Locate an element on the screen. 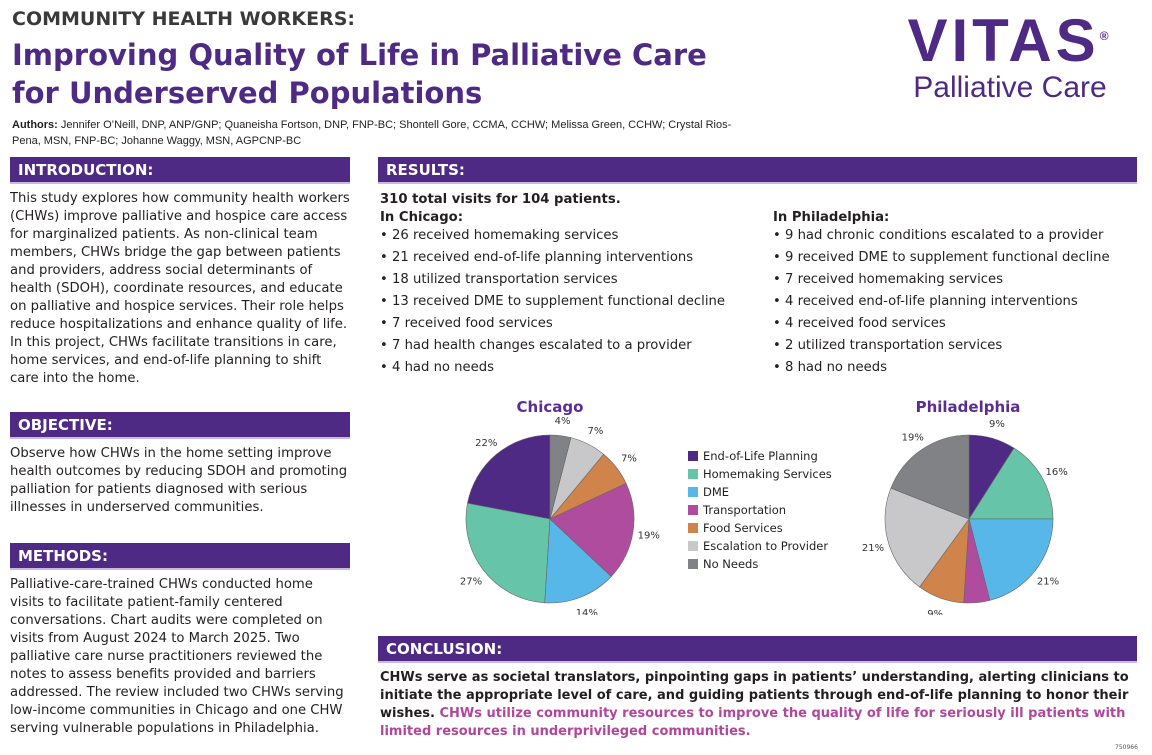 This screenshot has width=1152, height=755. chicago-label: In Chicago: is located at coordinates (421, 217).